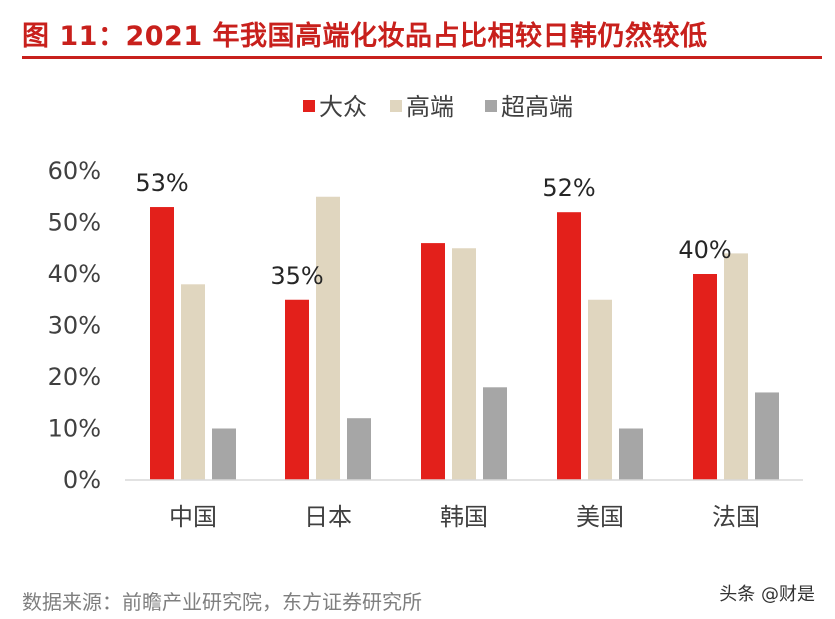 Image resolution: width=835 pixels, height=619 pixels. Describe the element at coordinates (161, 183) in the screenshot. I see `data-label: 53%` at that location.